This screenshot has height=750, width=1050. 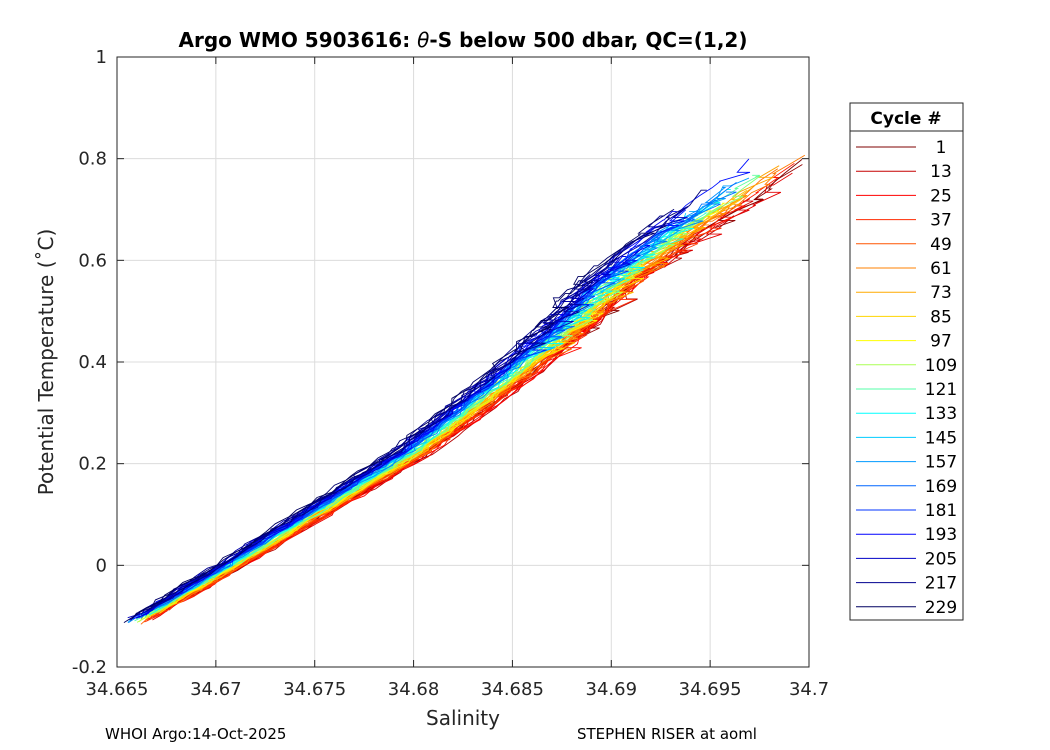 I want to click on y-tick-label: 0.2, so click(x=92, y=464).